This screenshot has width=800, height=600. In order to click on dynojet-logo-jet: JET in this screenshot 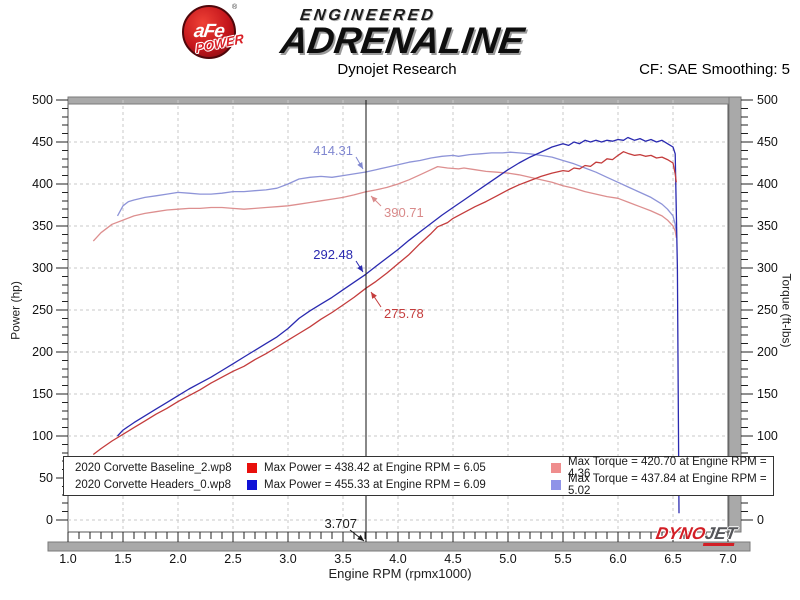, I will do `click(721, 535)`.